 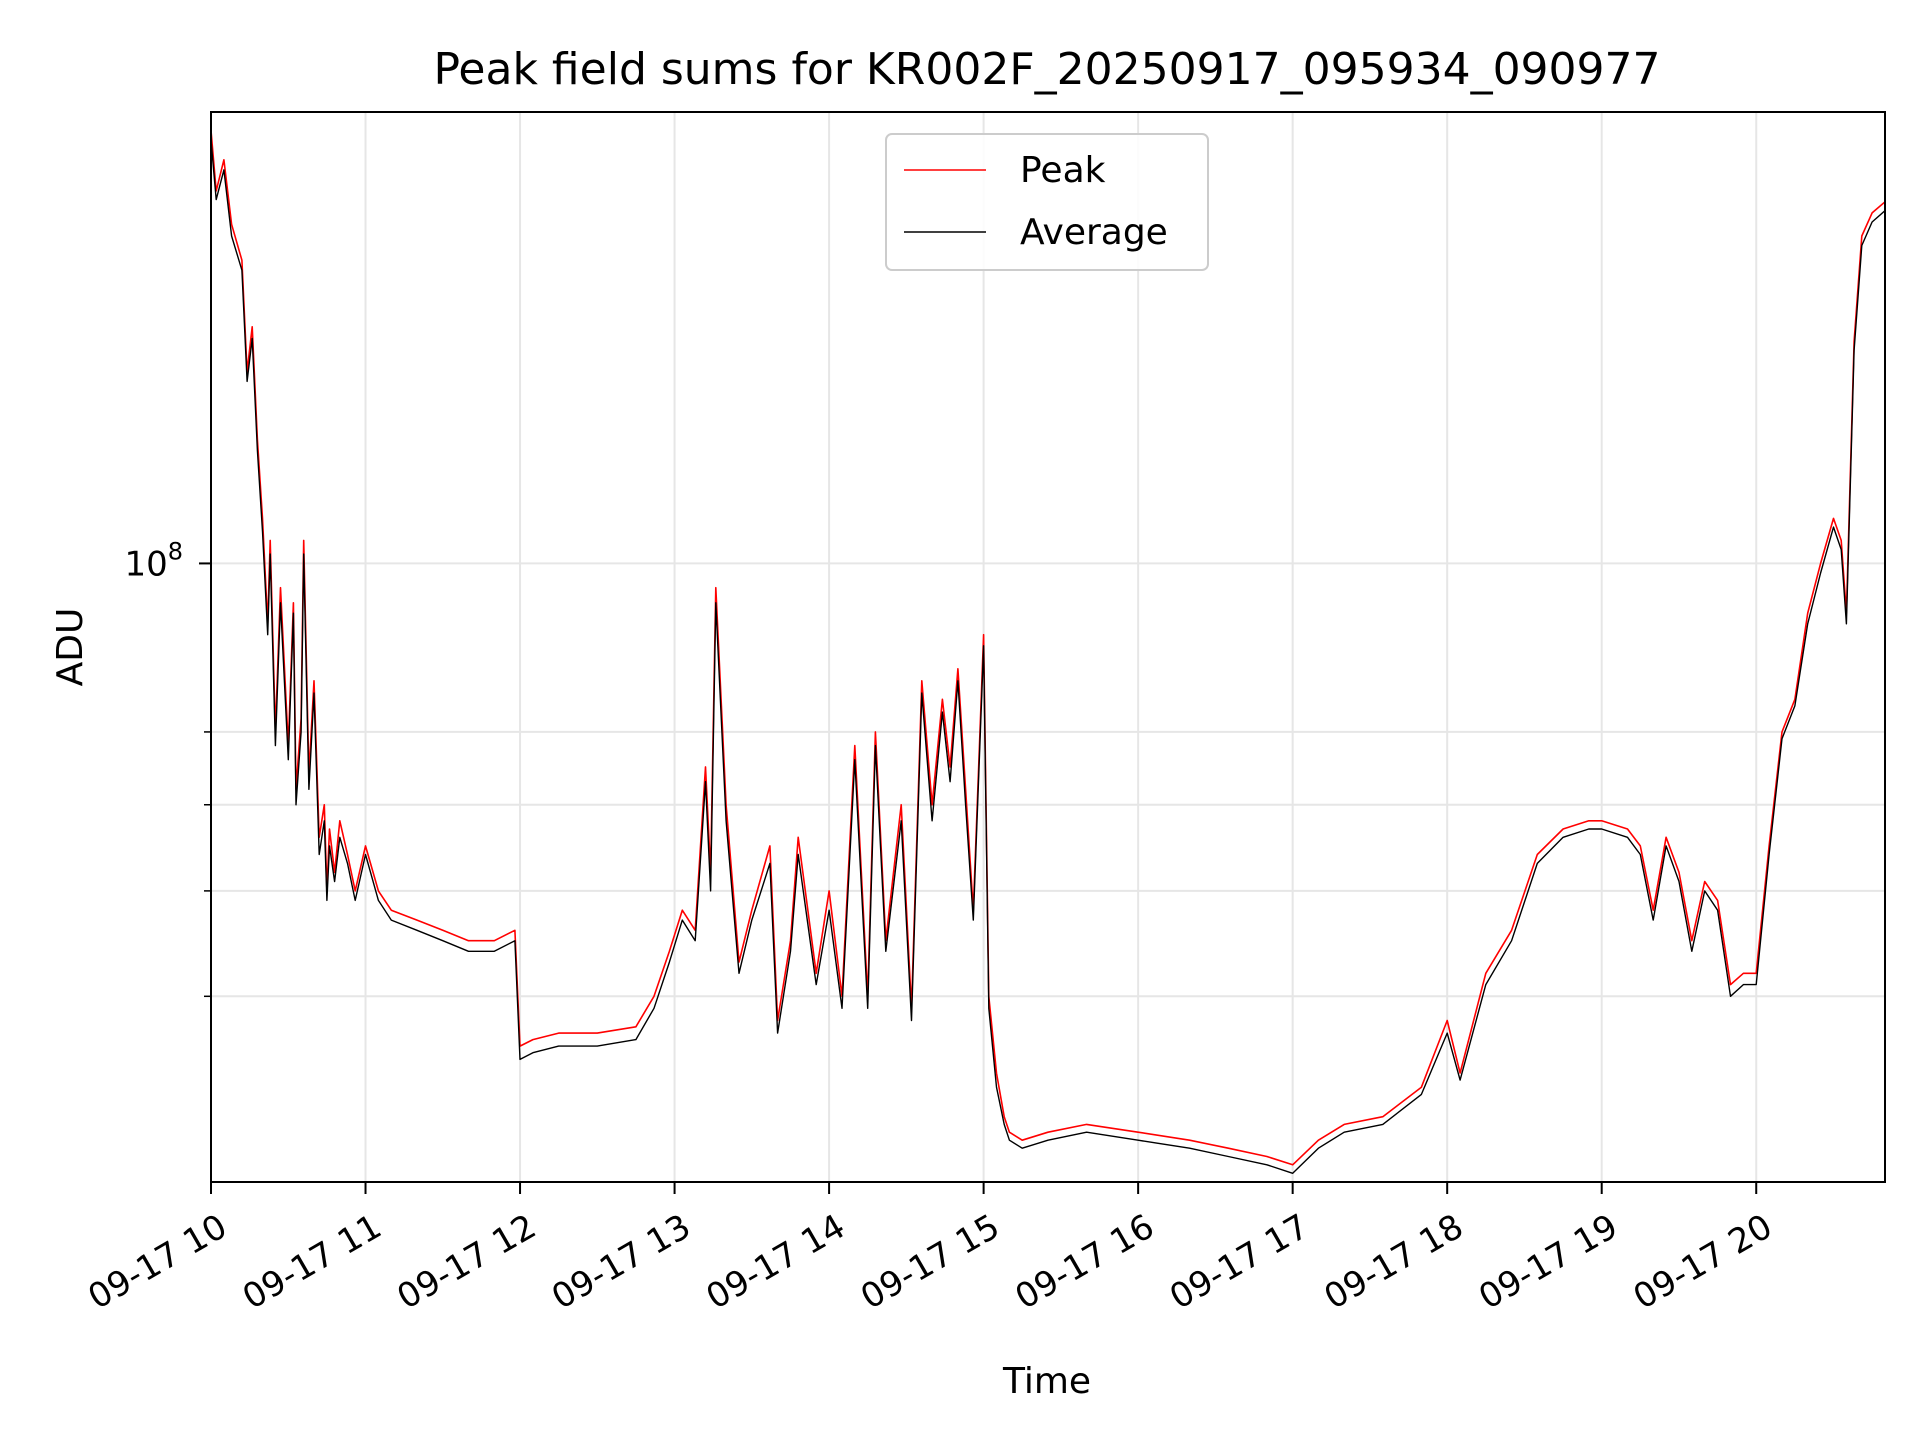 What do you see at coordinates (1063, 170) in the screenshot?
I see `legend-label-peak: Peak` at bounding box center [1063, 170].